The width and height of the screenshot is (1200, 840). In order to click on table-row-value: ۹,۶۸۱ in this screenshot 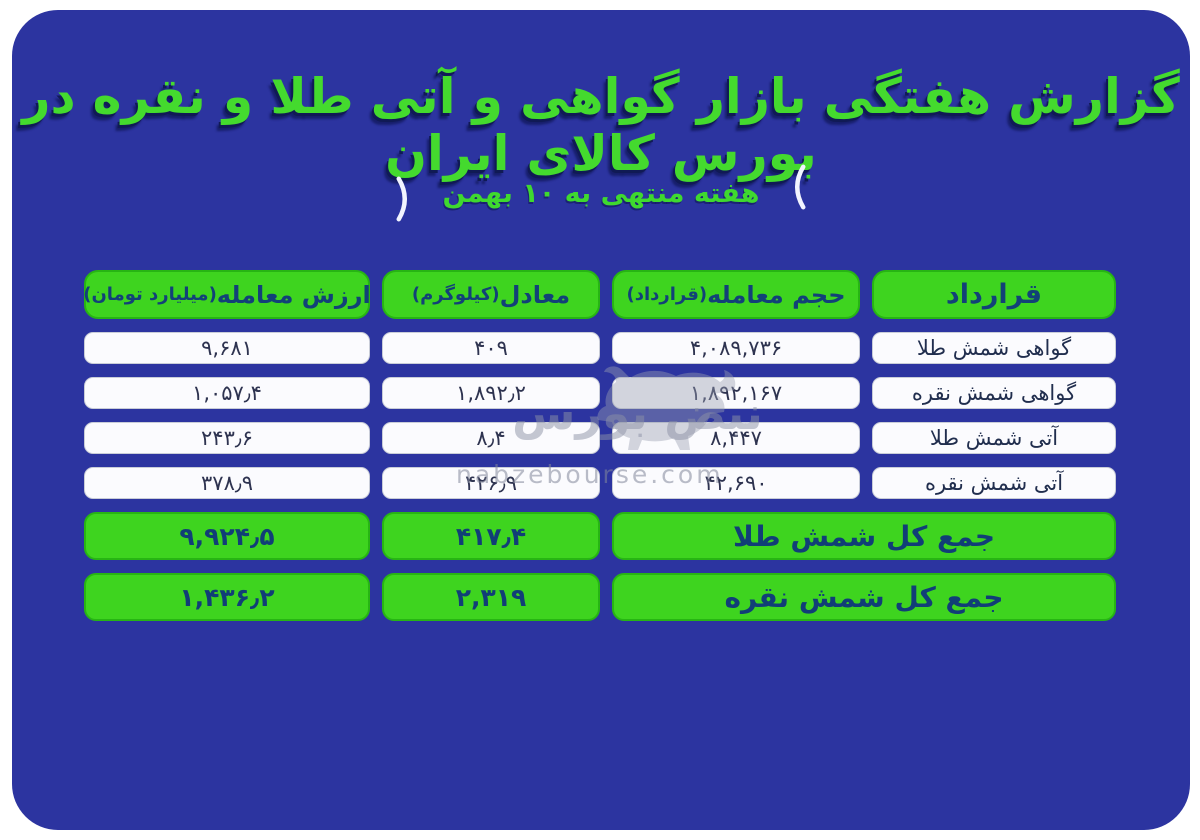, I will do `click(227, 348)`.